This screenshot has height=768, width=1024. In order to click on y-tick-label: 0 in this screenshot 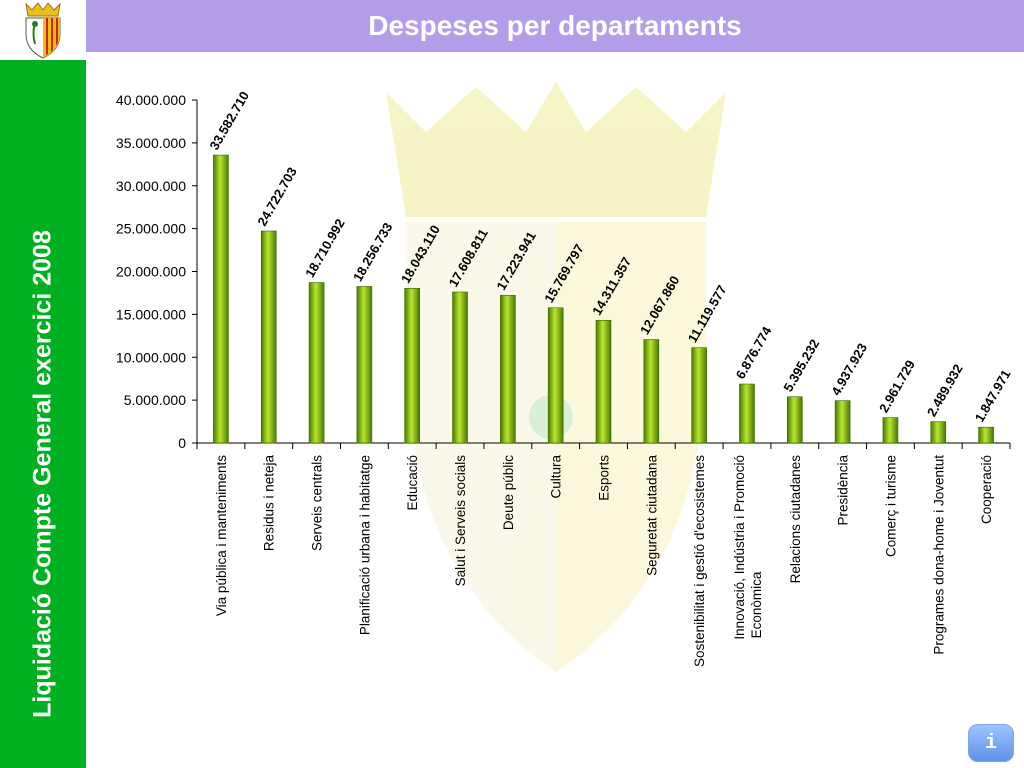, I will do `click(182, 443)`.